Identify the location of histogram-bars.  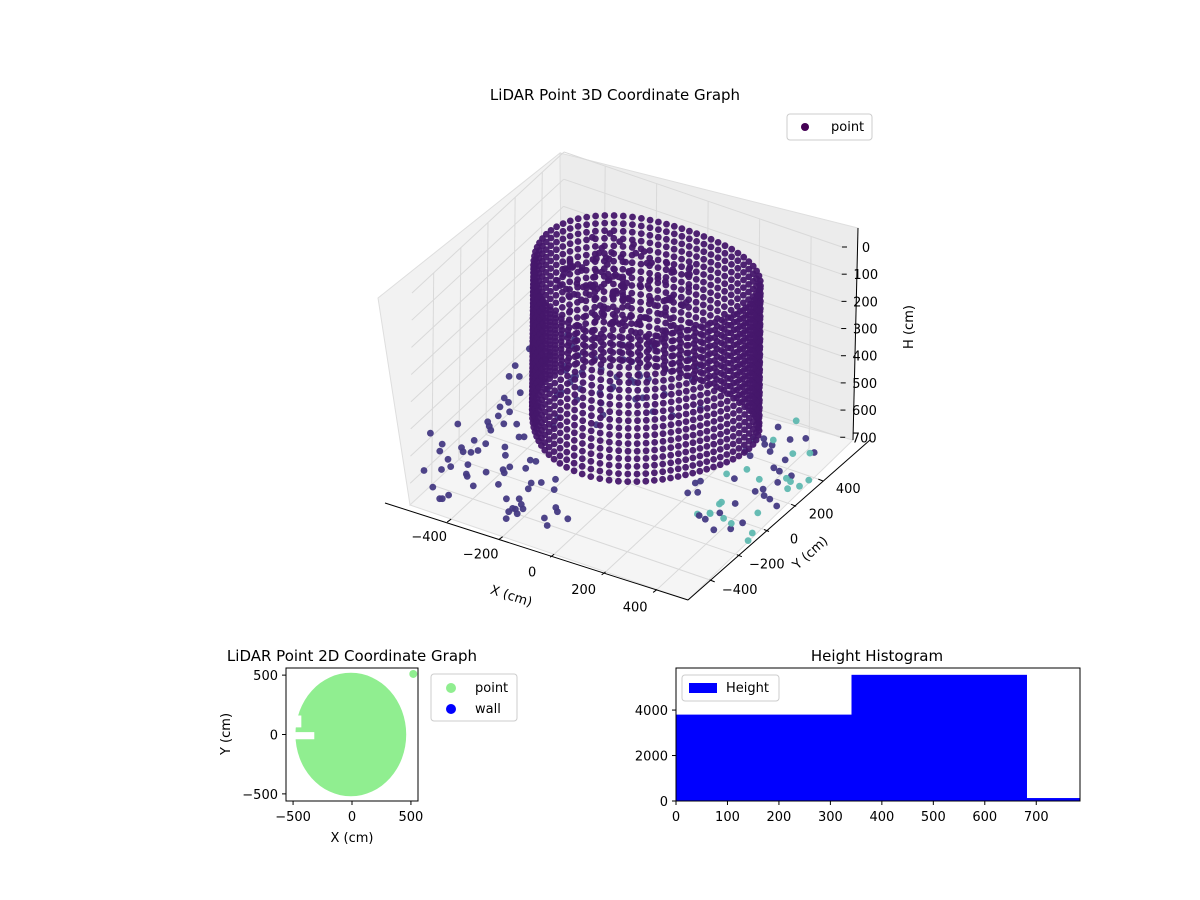
(878, 737).